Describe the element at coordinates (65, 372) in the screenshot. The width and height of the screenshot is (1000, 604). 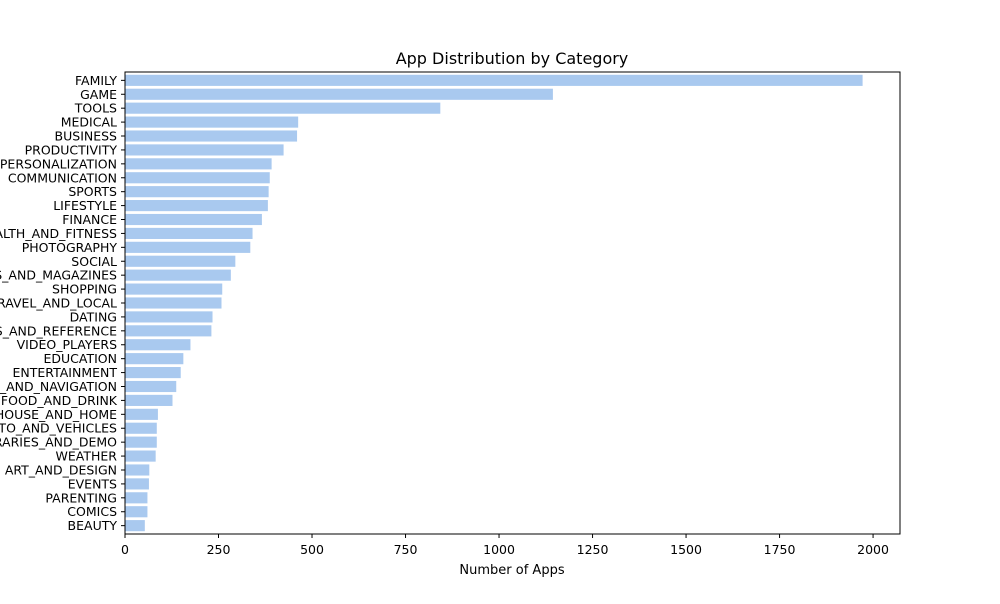
I see `y-tick-label: ENTERTAINMENT` at that location.